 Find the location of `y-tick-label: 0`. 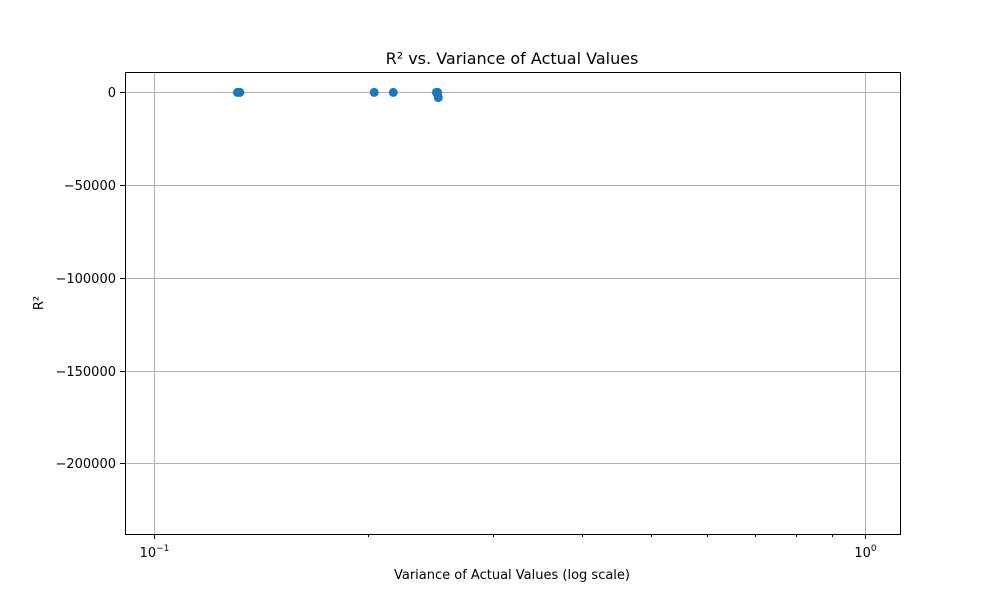

y-tick-label: 0 is located at coordinates (112, 93).